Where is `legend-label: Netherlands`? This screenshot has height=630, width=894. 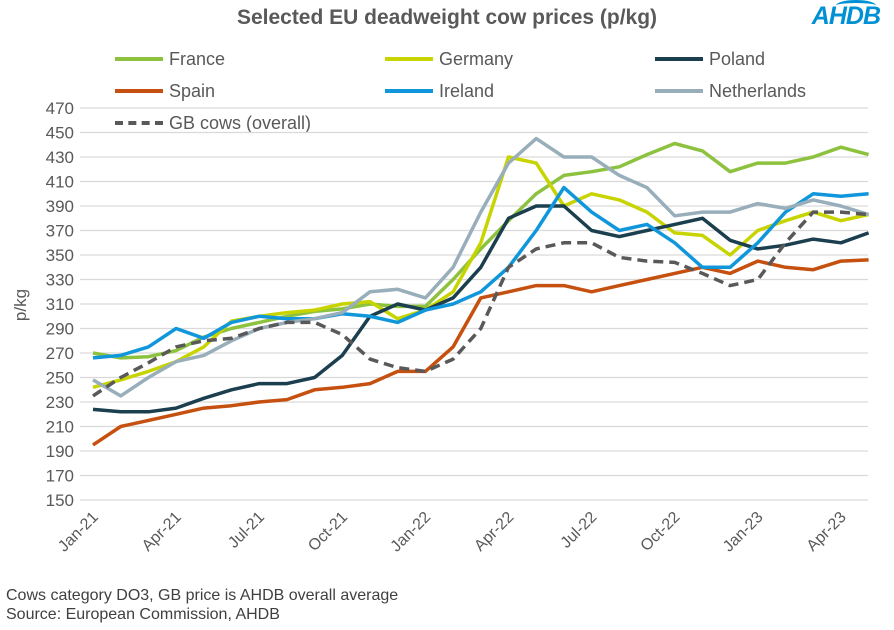 legend-label: Netherlands is located at coordinates (758, 90).